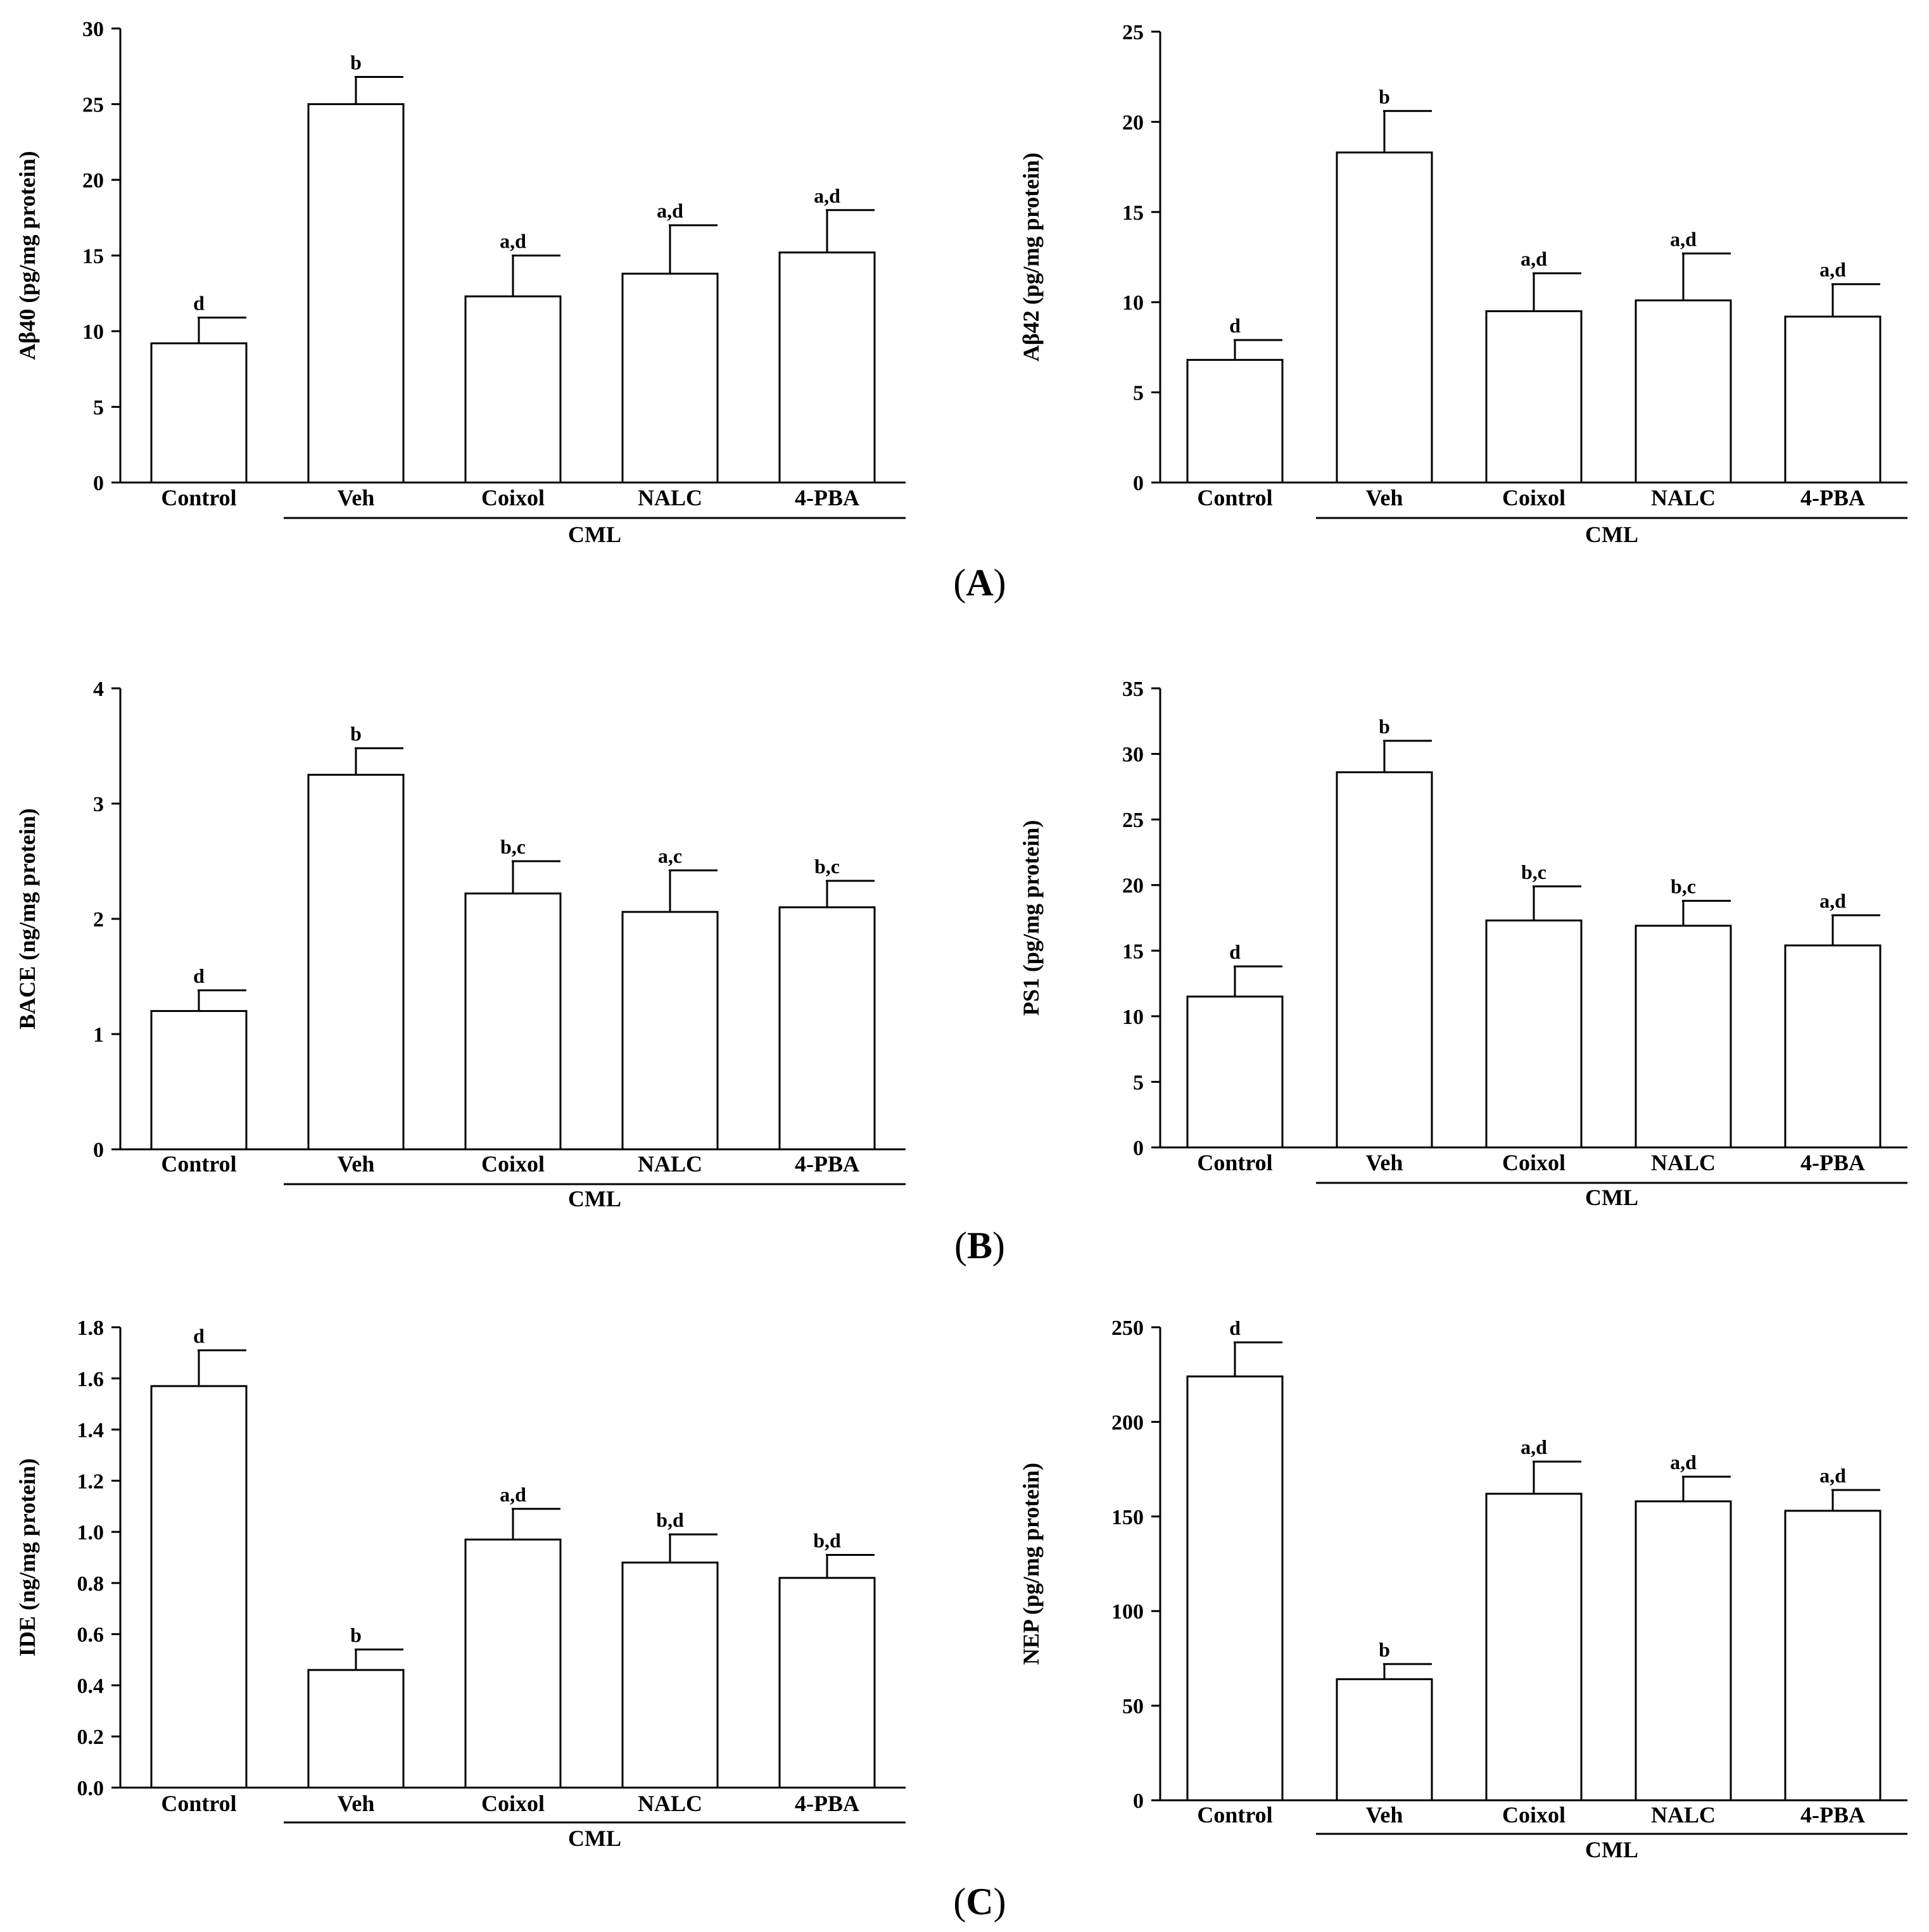  What do you see at coordinates (1127, 1612) in the screenshot?
I see `y-tick-label: 100` at bounding box center [1127, 1612].